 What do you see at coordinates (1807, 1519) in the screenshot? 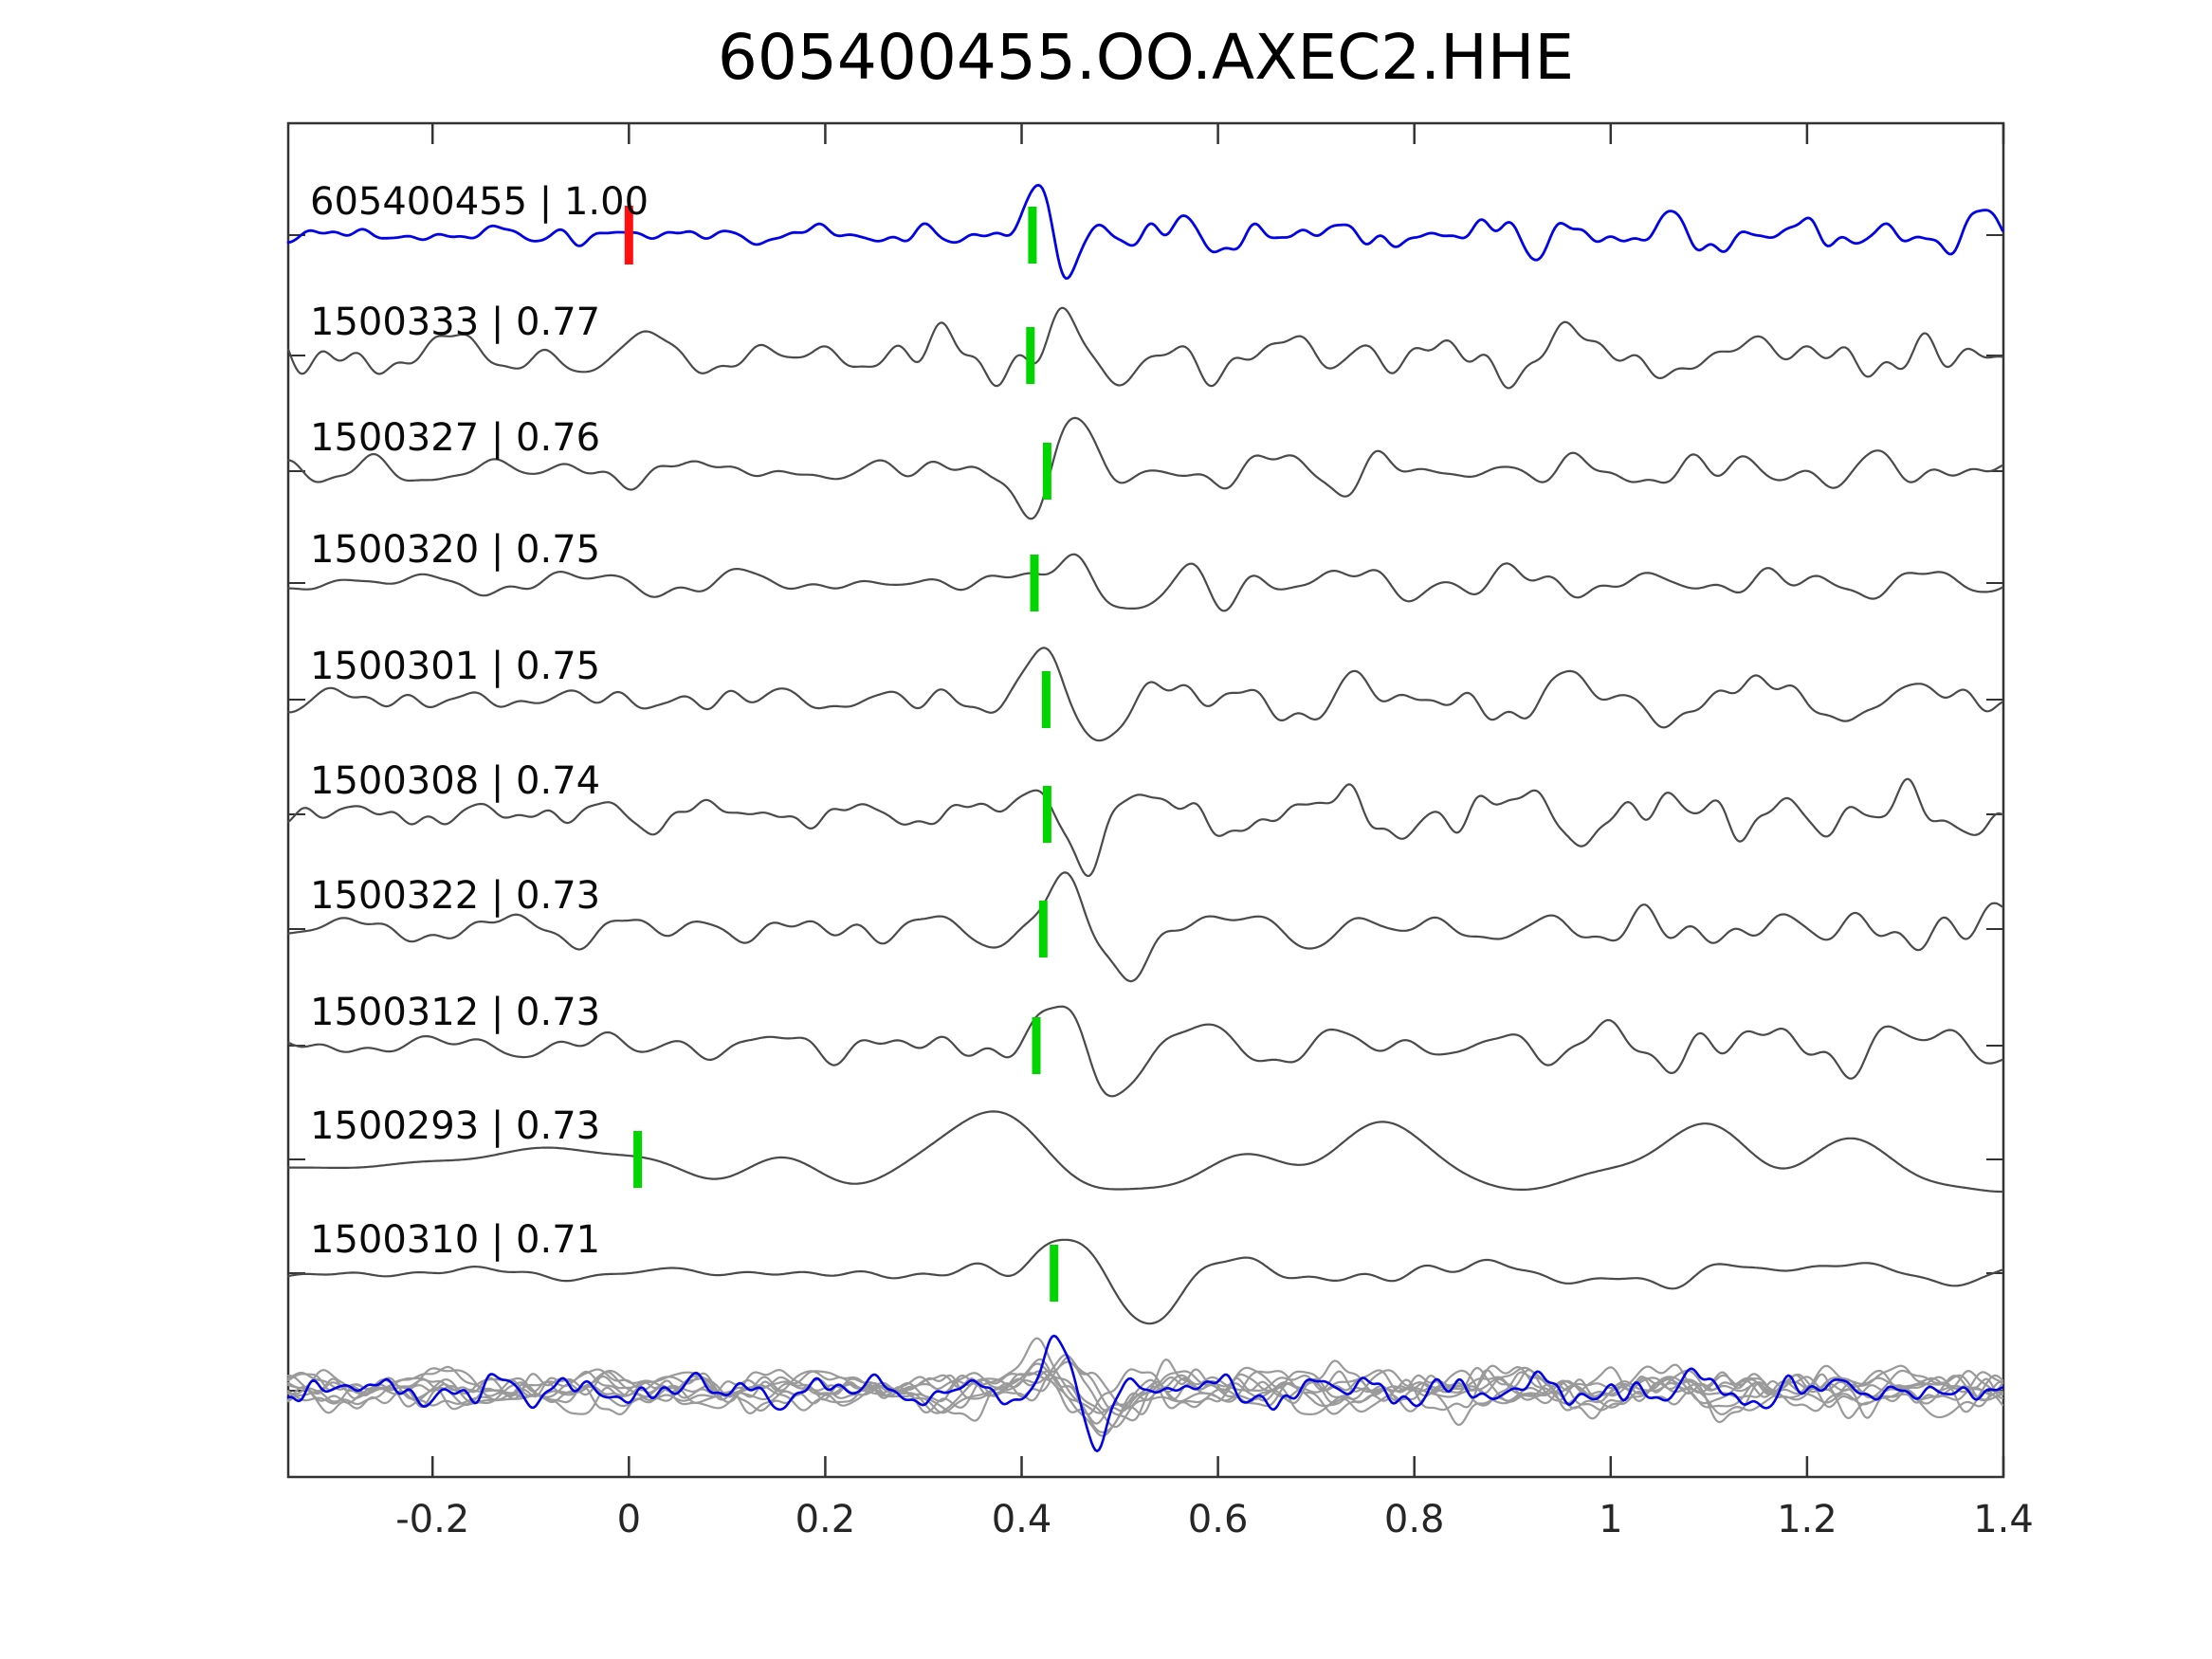
I see `x-tick-label: 1.2` at bounding box center [1807, 1519].